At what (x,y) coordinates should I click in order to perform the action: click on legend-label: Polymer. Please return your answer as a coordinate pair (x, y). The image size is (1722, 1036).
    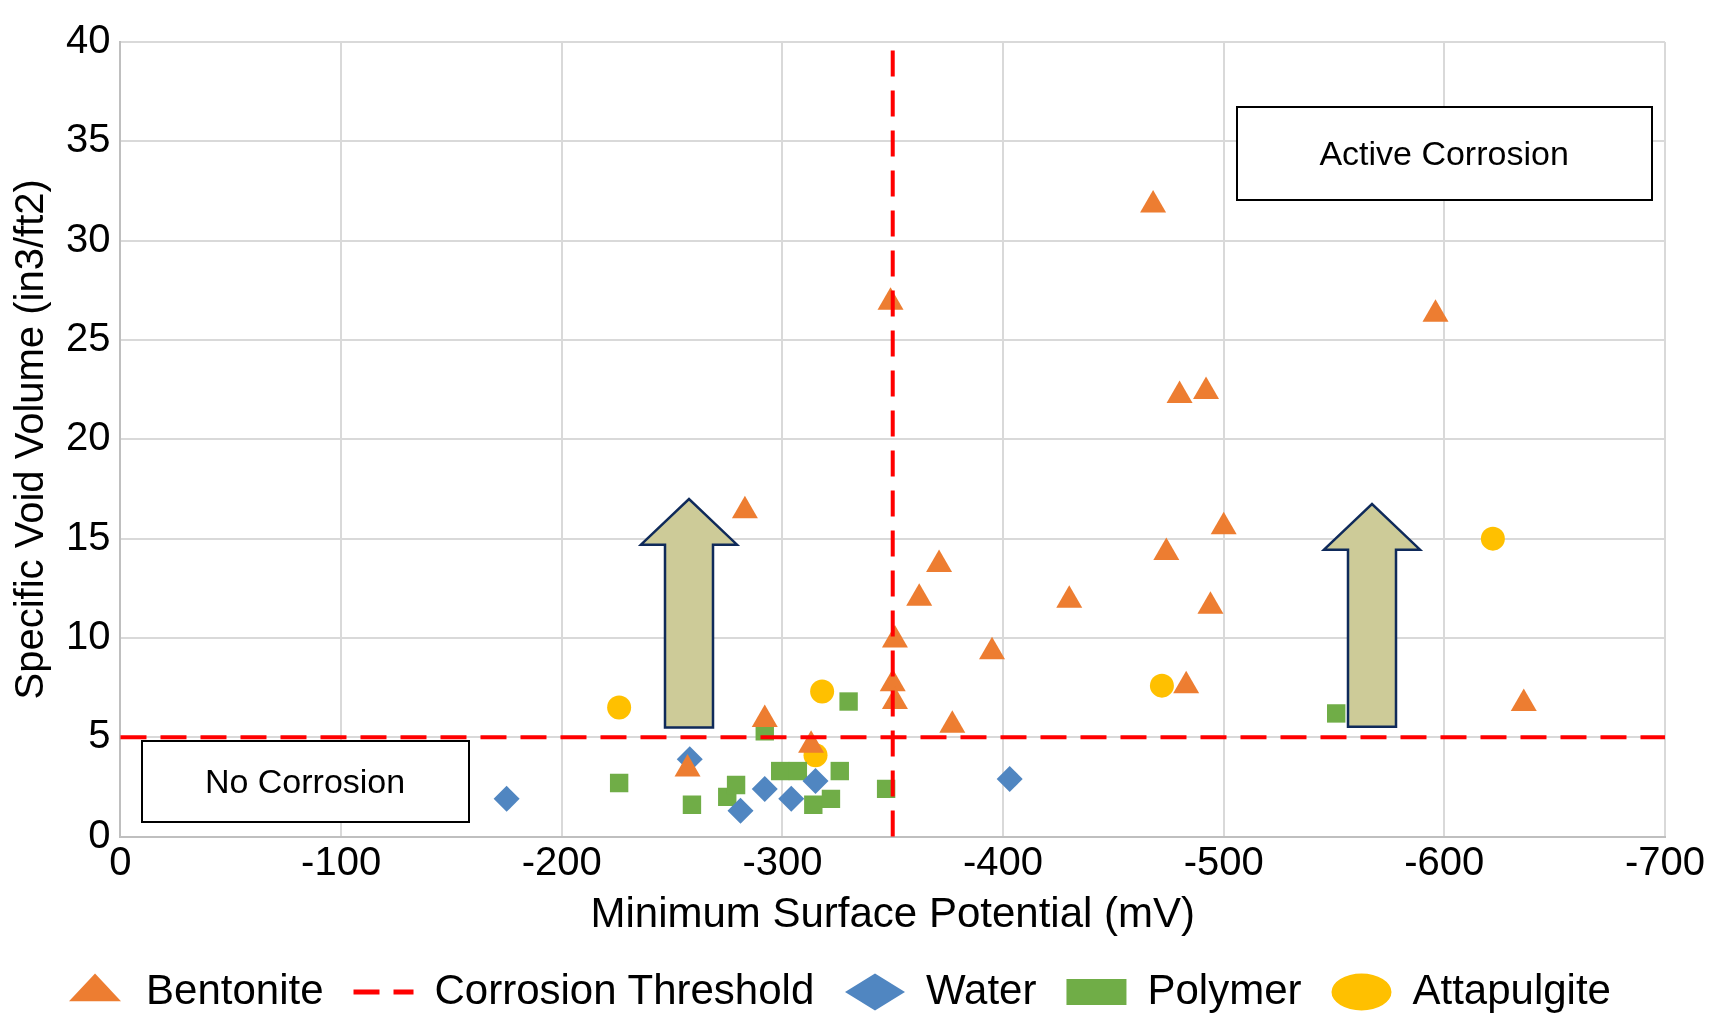
    Looking at the image, I should click on (1224, 989).